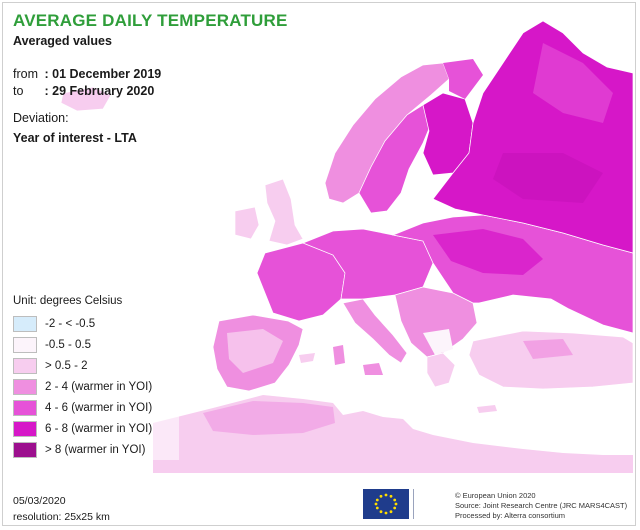  Describe the element at coordinates (99, 386) in the screenshot. I see `legend-label: 2 - 4 (warmer in YOI)` at that location.